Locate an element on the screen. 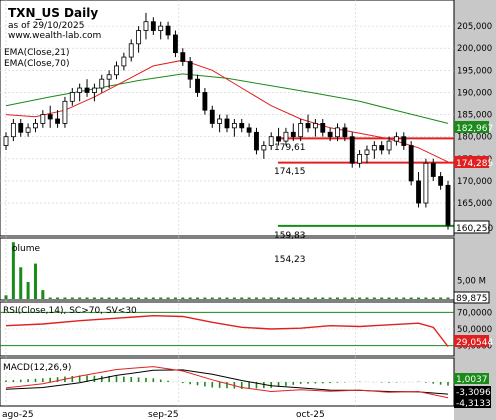 This screenshot has width=496, height=420. rsi-tag-bg is located at coordinates (471, 341).